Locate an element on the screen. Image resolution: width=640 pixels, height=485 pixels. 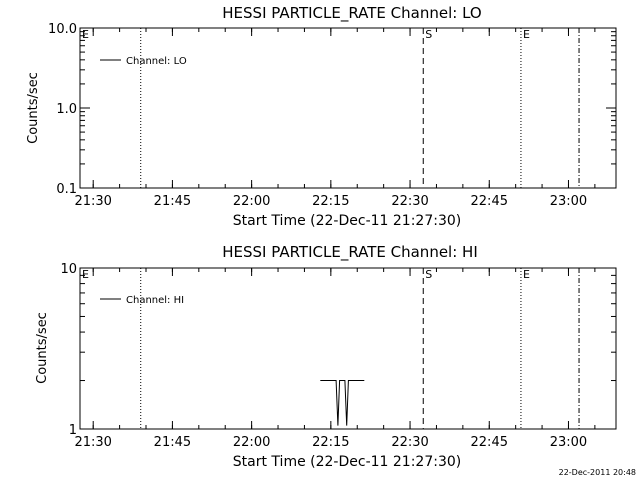
legend-hi: Channel: HI is located at coordinates (142, 300).